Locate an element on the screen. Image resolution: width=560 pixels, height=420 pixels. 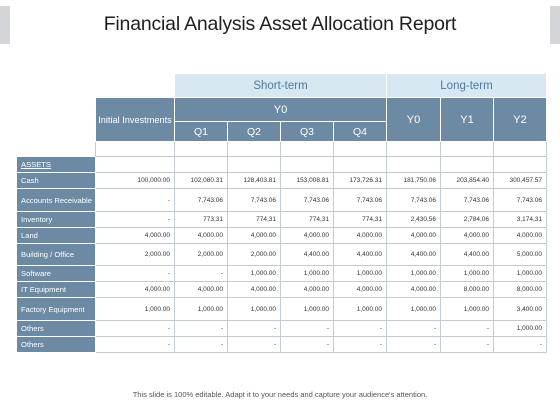
decorative-tab-right is located at coordinates (555, 25).